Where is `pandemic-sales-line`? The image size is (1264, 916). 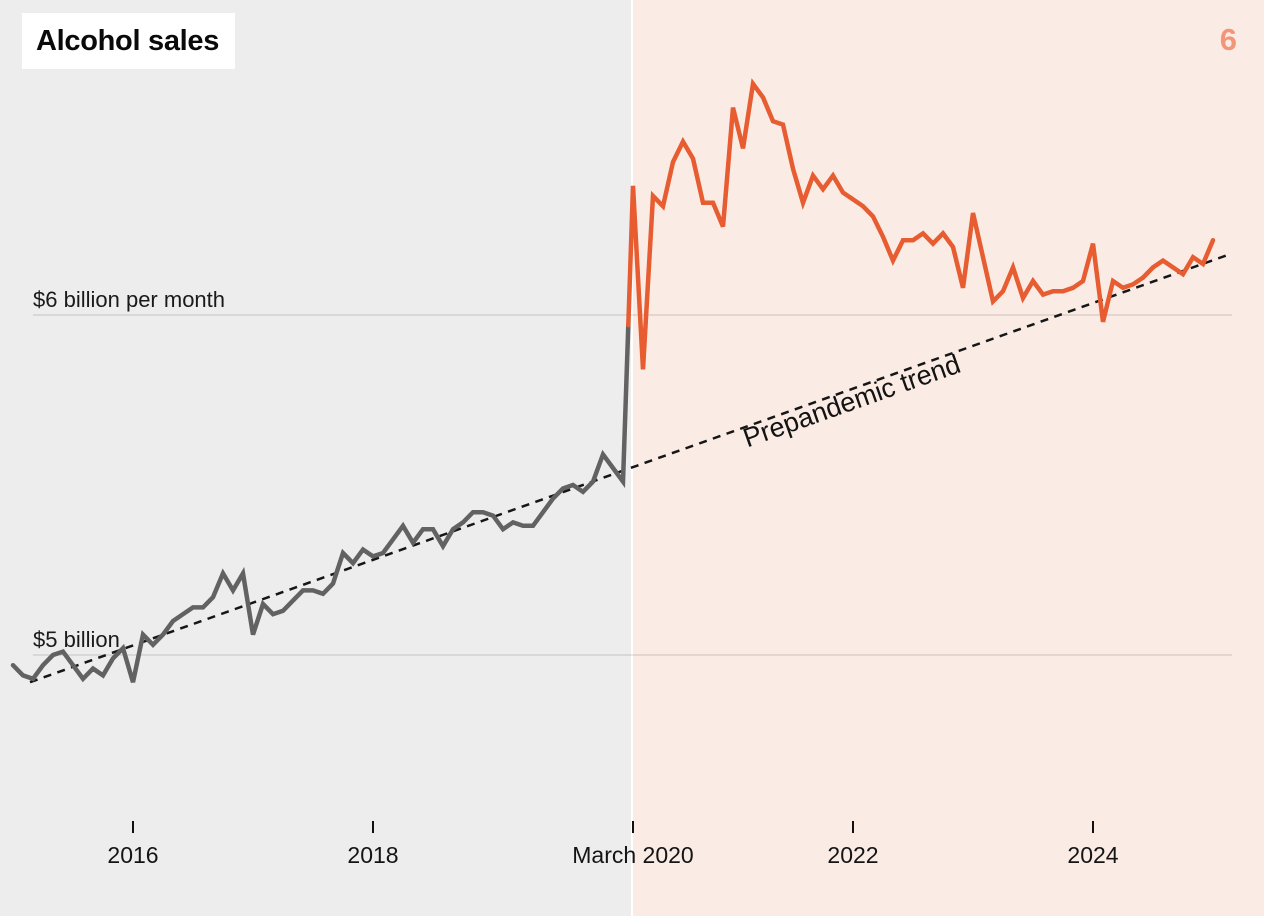
pandemic-sales-line is located at coordinates (921, 224).